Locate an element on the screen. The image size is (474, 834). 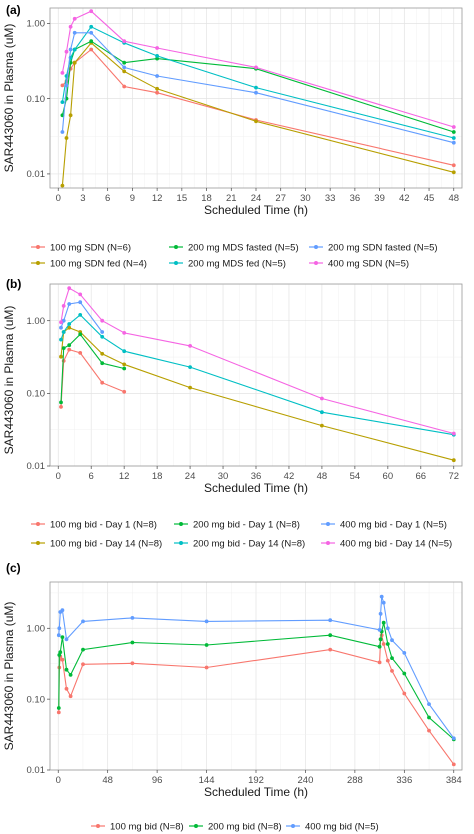
x-tick-label: 21 is located at coordinates (231, 198).